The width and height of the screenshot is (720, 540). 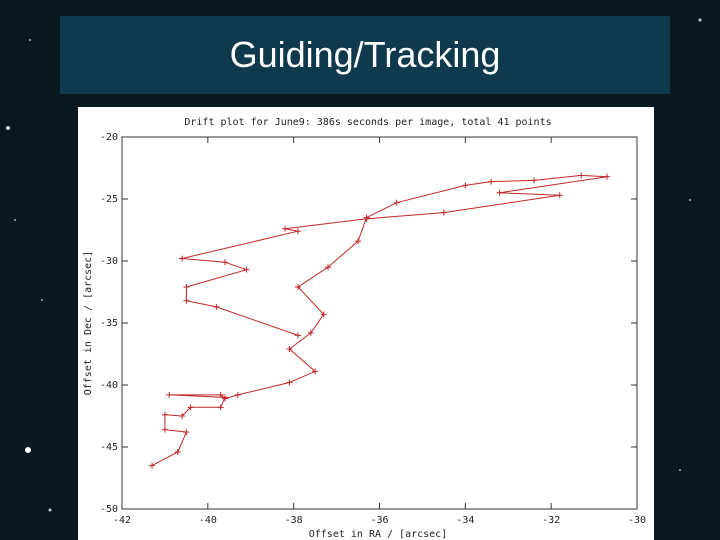 What do you see at coordinates (637, 520) in the screenshot?
I see `x-tick-label: -30` at bounding box center [637, 520].